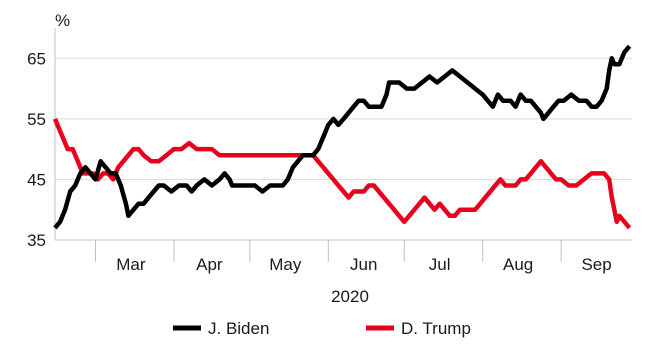 This screenshot has height=347, width=646. What do you see at coordinates (36, 240) in the screenshot?
I see `y-tick-label: 35` at bounding box center [36, 240].